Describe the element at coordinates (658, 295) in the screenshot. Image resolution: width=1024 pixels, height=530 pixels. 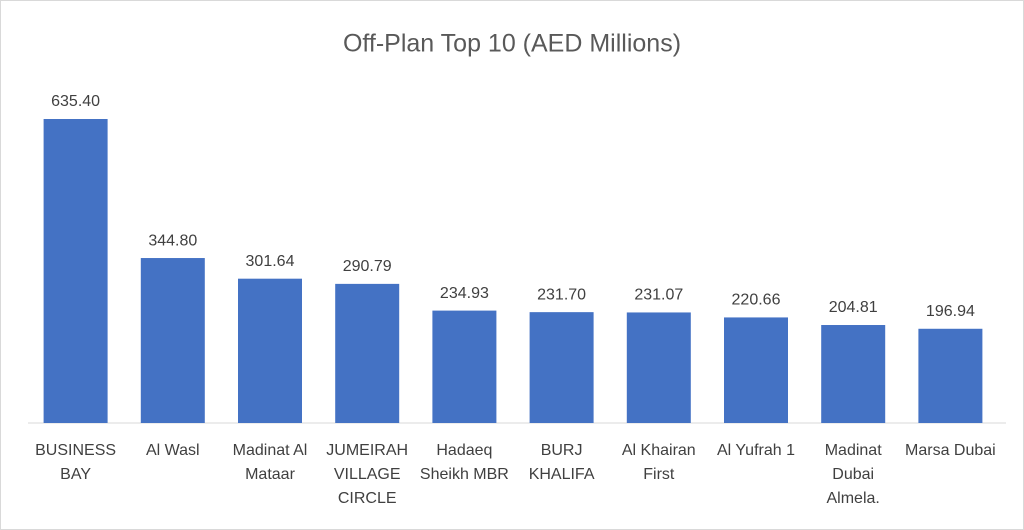
I see `data-label: 231.07` at that location.